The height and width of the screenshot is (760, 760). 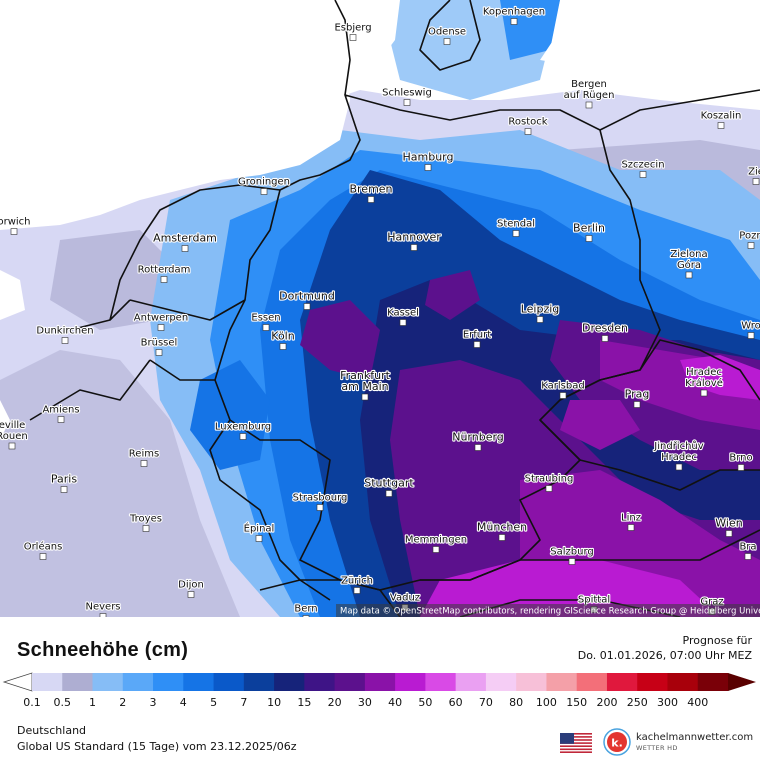 I want to click on city-amiens: Amiens, so click(x=61, y=413).